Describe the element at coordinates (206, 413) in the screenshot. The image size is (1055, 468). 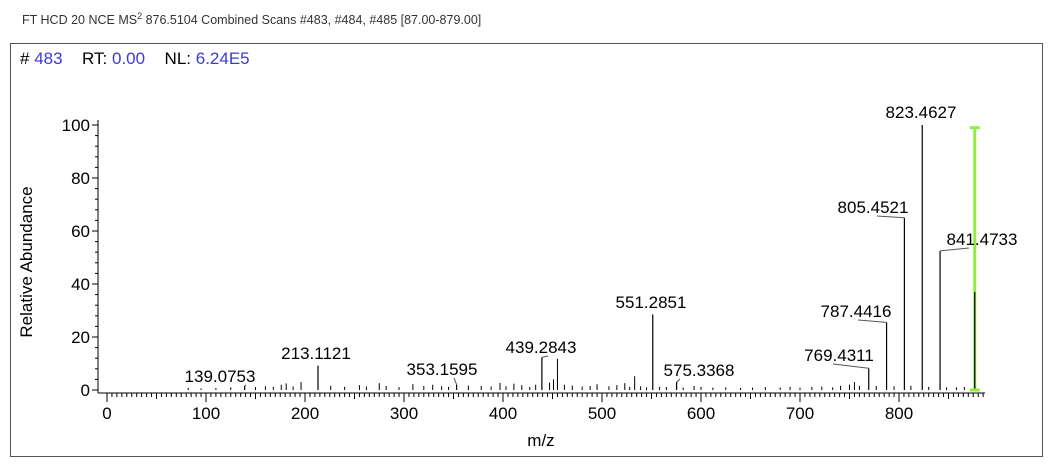
I see `x-tick-label: 100` at that location.